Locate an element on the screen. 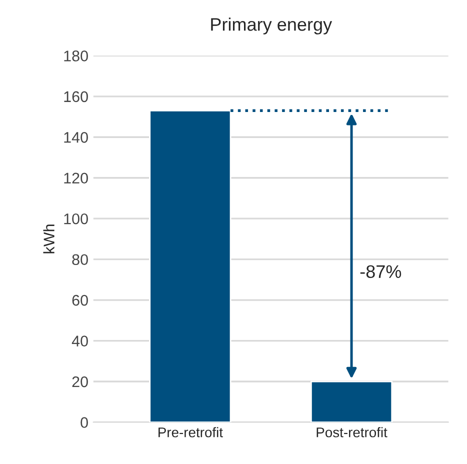 Image resolution: width=467 pixels, height=464 pixels. y-axis-title: kWh is located at coordinates (48, 239).